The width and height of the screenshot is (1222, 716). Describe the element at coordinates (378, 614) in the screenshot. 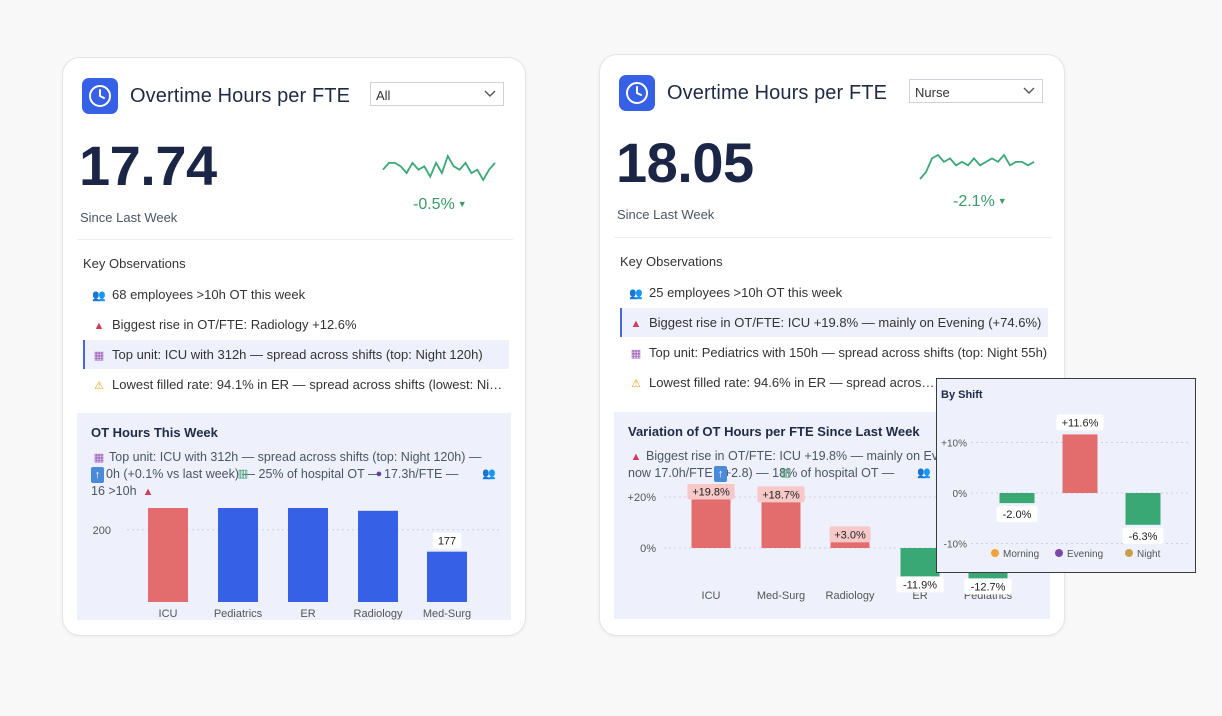

I see `x-tick-label: Radiology` at that location.